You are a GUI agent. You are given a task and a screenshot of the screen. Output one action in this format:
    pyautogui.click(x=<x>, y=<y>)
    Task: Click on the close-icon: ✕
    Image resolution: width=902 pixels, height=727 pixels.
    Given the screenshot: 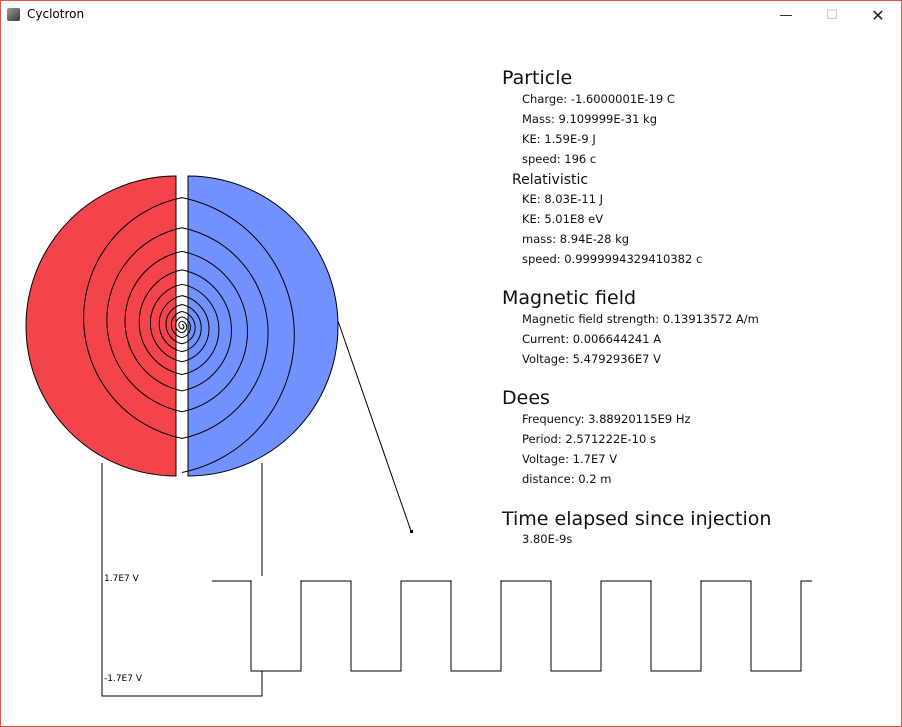 What is the action you would take?
    pyautogui.click(x=878, y=15)
    